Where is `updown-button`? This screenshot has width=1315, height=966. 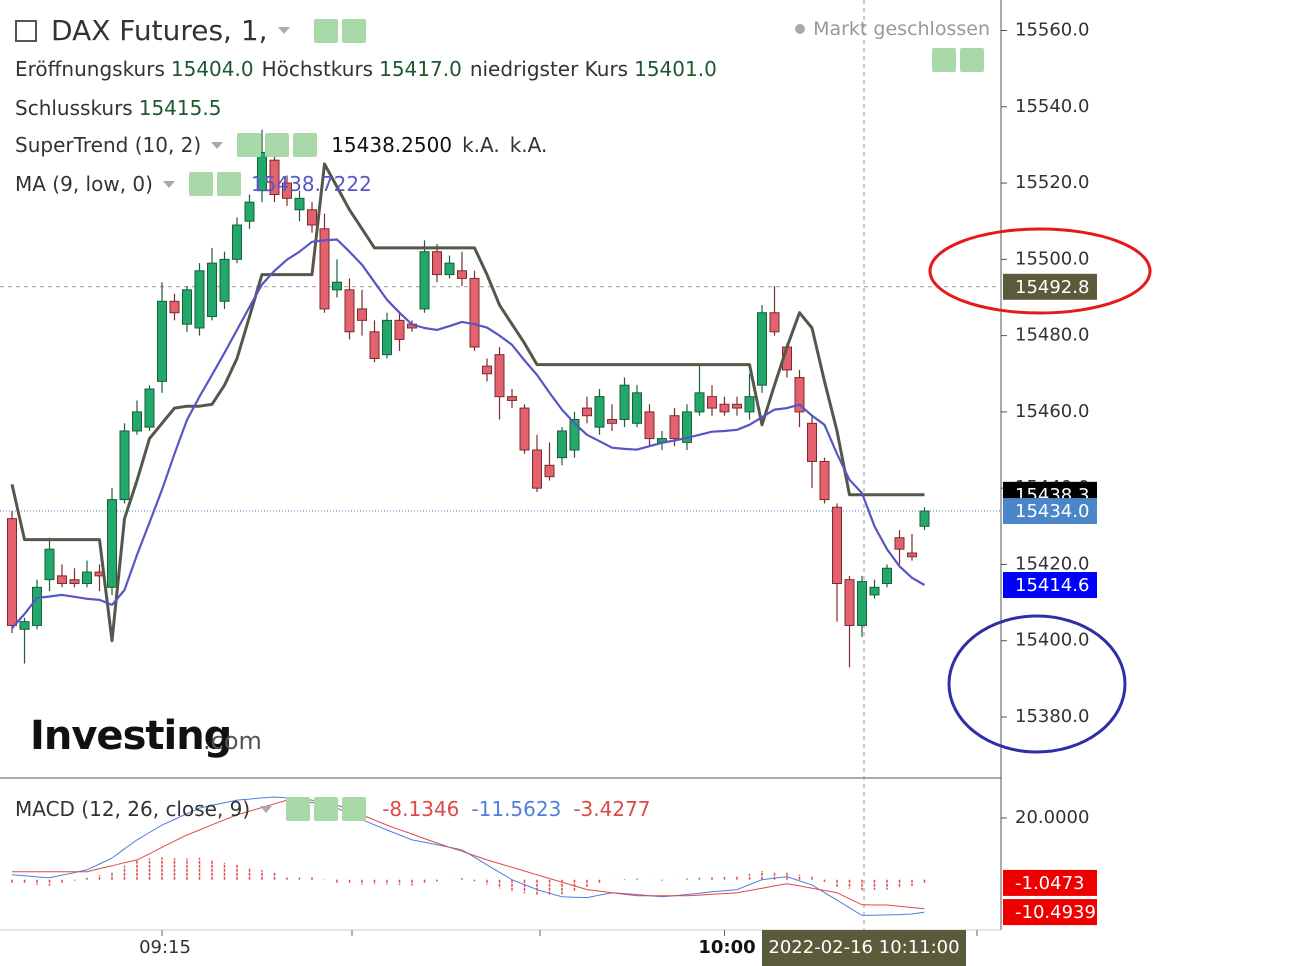
updown-button is located at coordinates (972, 60).